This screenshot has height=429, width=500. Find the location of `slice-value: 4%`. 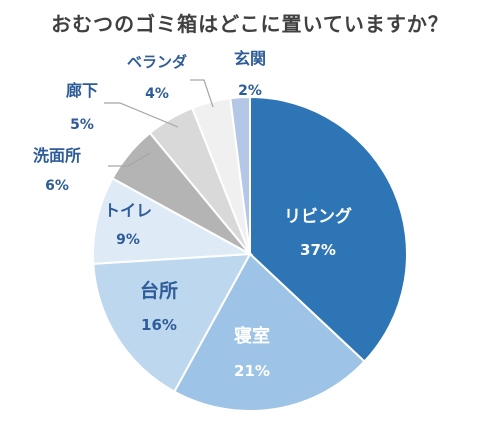

slice-value: 4% is located at coordinates (157, 94).